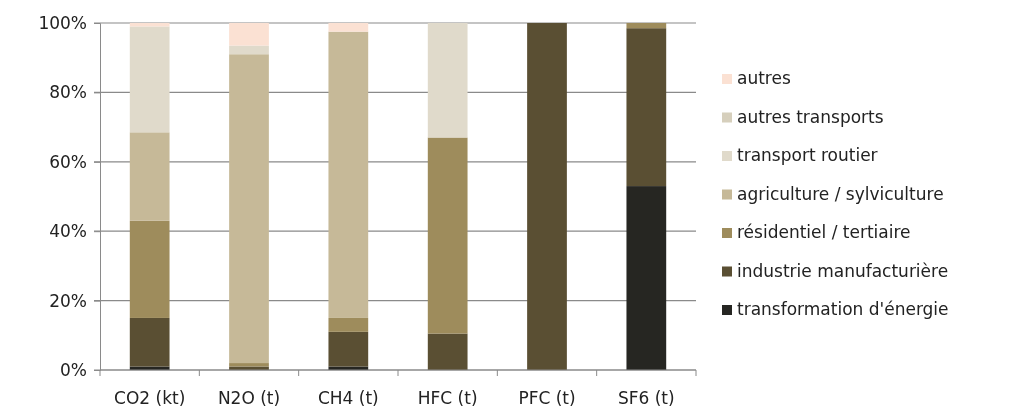 This screenshot has width=1026, height=416. I want to click on y-tick-label: 80%, so click(68, 92).